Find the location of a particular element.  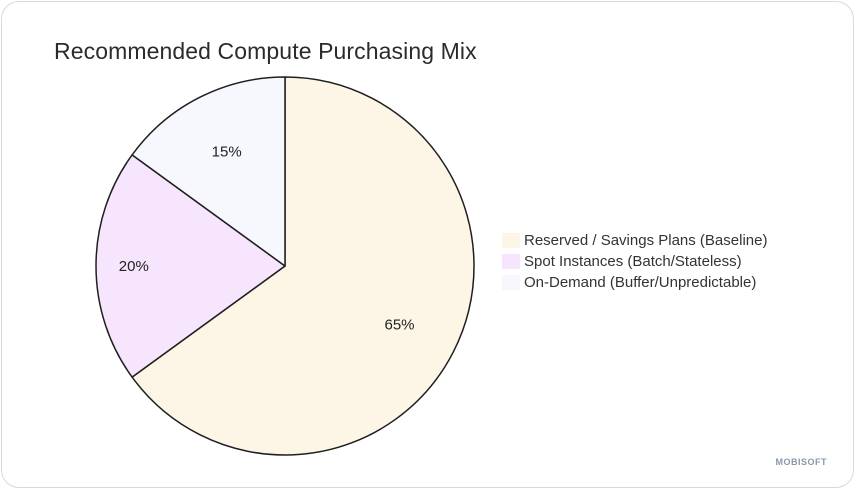

legend-label-on-demand: On-Demand (Buffer/Unpredictable) is located at coordinates (640, 282).